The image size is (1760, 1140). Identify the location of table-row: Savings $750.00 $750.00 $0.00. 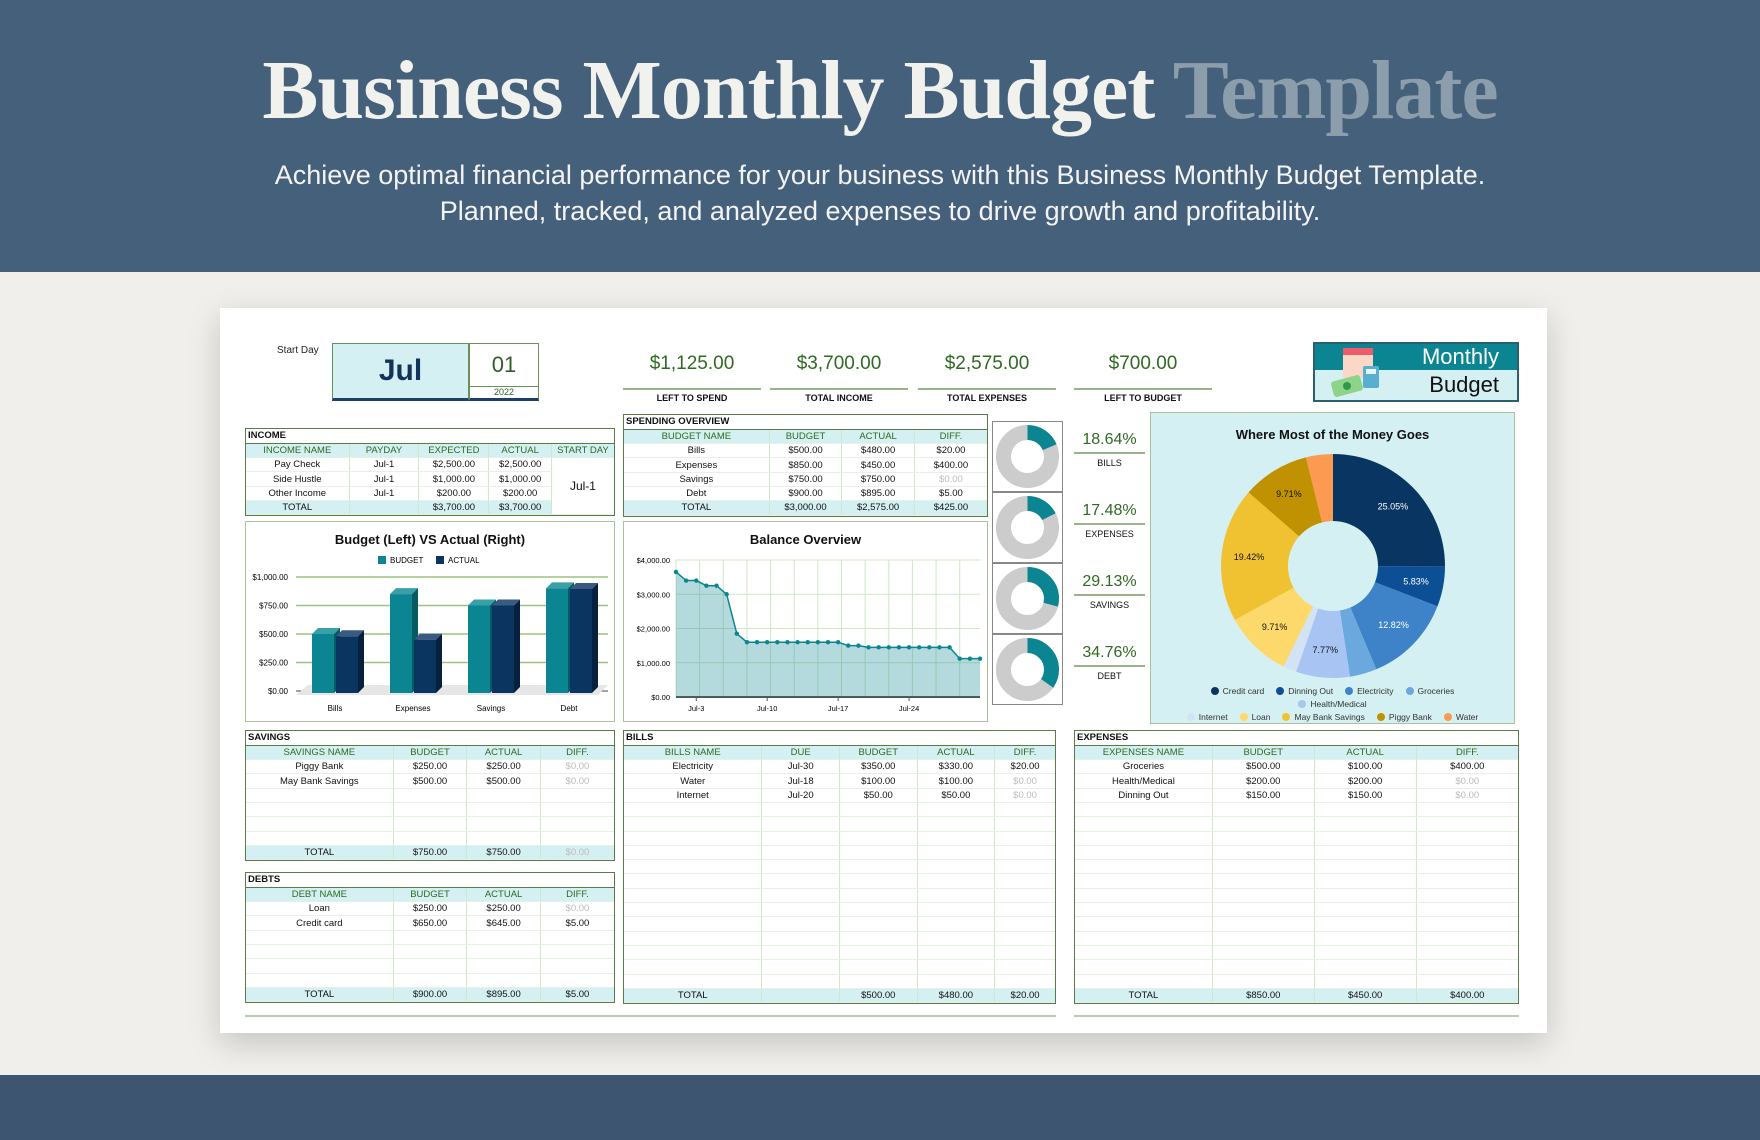
(805, 479).